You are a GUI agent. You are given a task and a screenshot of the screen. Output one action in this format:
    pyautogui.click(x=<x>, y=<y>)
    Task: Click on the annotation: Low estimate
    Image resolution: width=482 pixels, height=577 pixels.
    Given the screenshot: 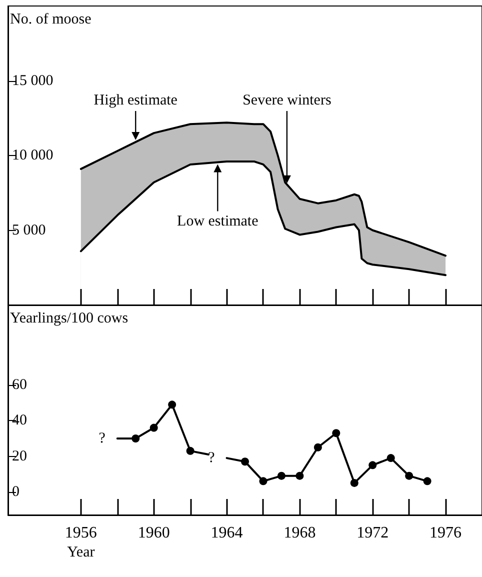 What is the action you would take?
    pyautogui.click(x=218, y=222)
    